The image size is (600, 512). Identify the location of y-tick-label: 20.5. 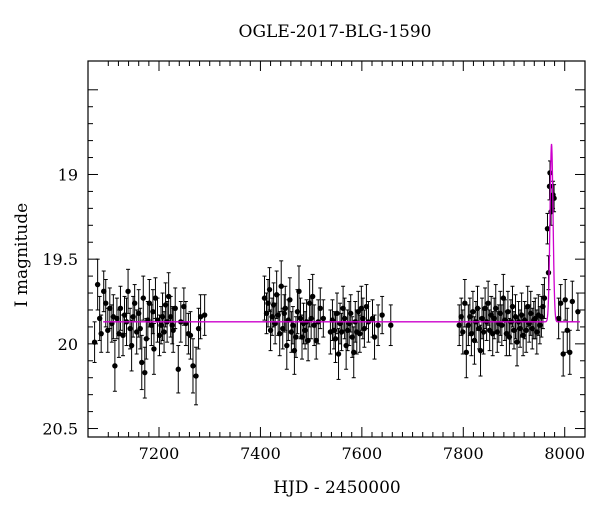
(60, 429).